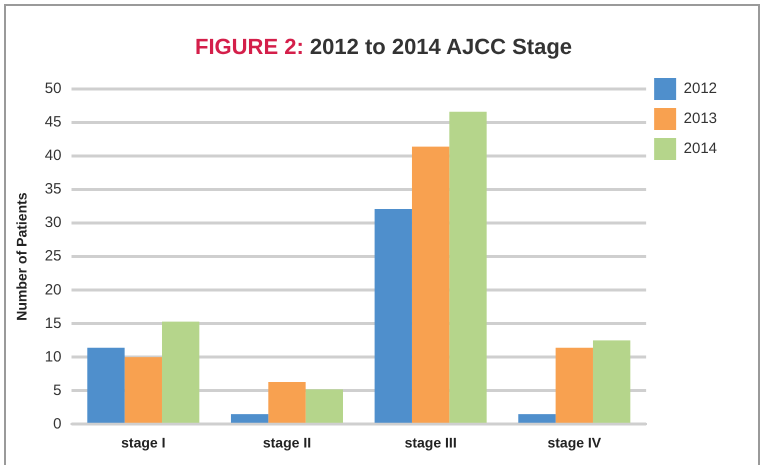 The height and width of the screenshot is (465, 767). What do you see at coordinates (430, 442) in the screenshot?
I see `x-tick-label: stage III` at bounding box center [430, 442].